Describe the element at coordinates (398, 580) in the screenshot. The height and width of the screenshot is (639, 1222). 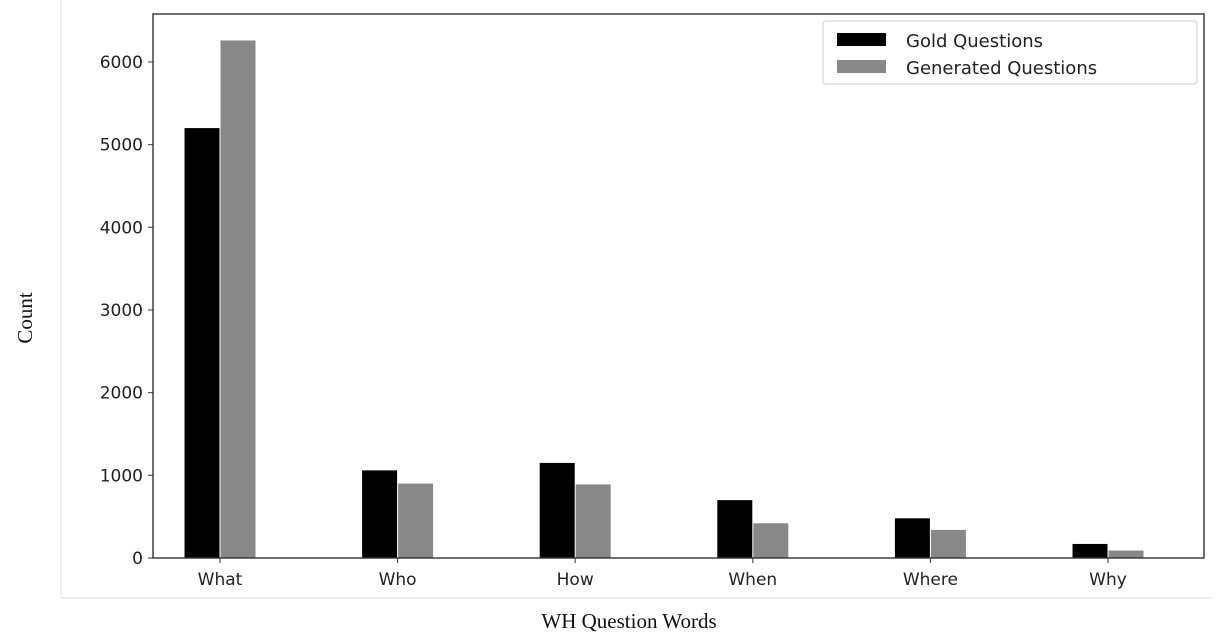
I see `x-tick-label-who: Who` at that location.